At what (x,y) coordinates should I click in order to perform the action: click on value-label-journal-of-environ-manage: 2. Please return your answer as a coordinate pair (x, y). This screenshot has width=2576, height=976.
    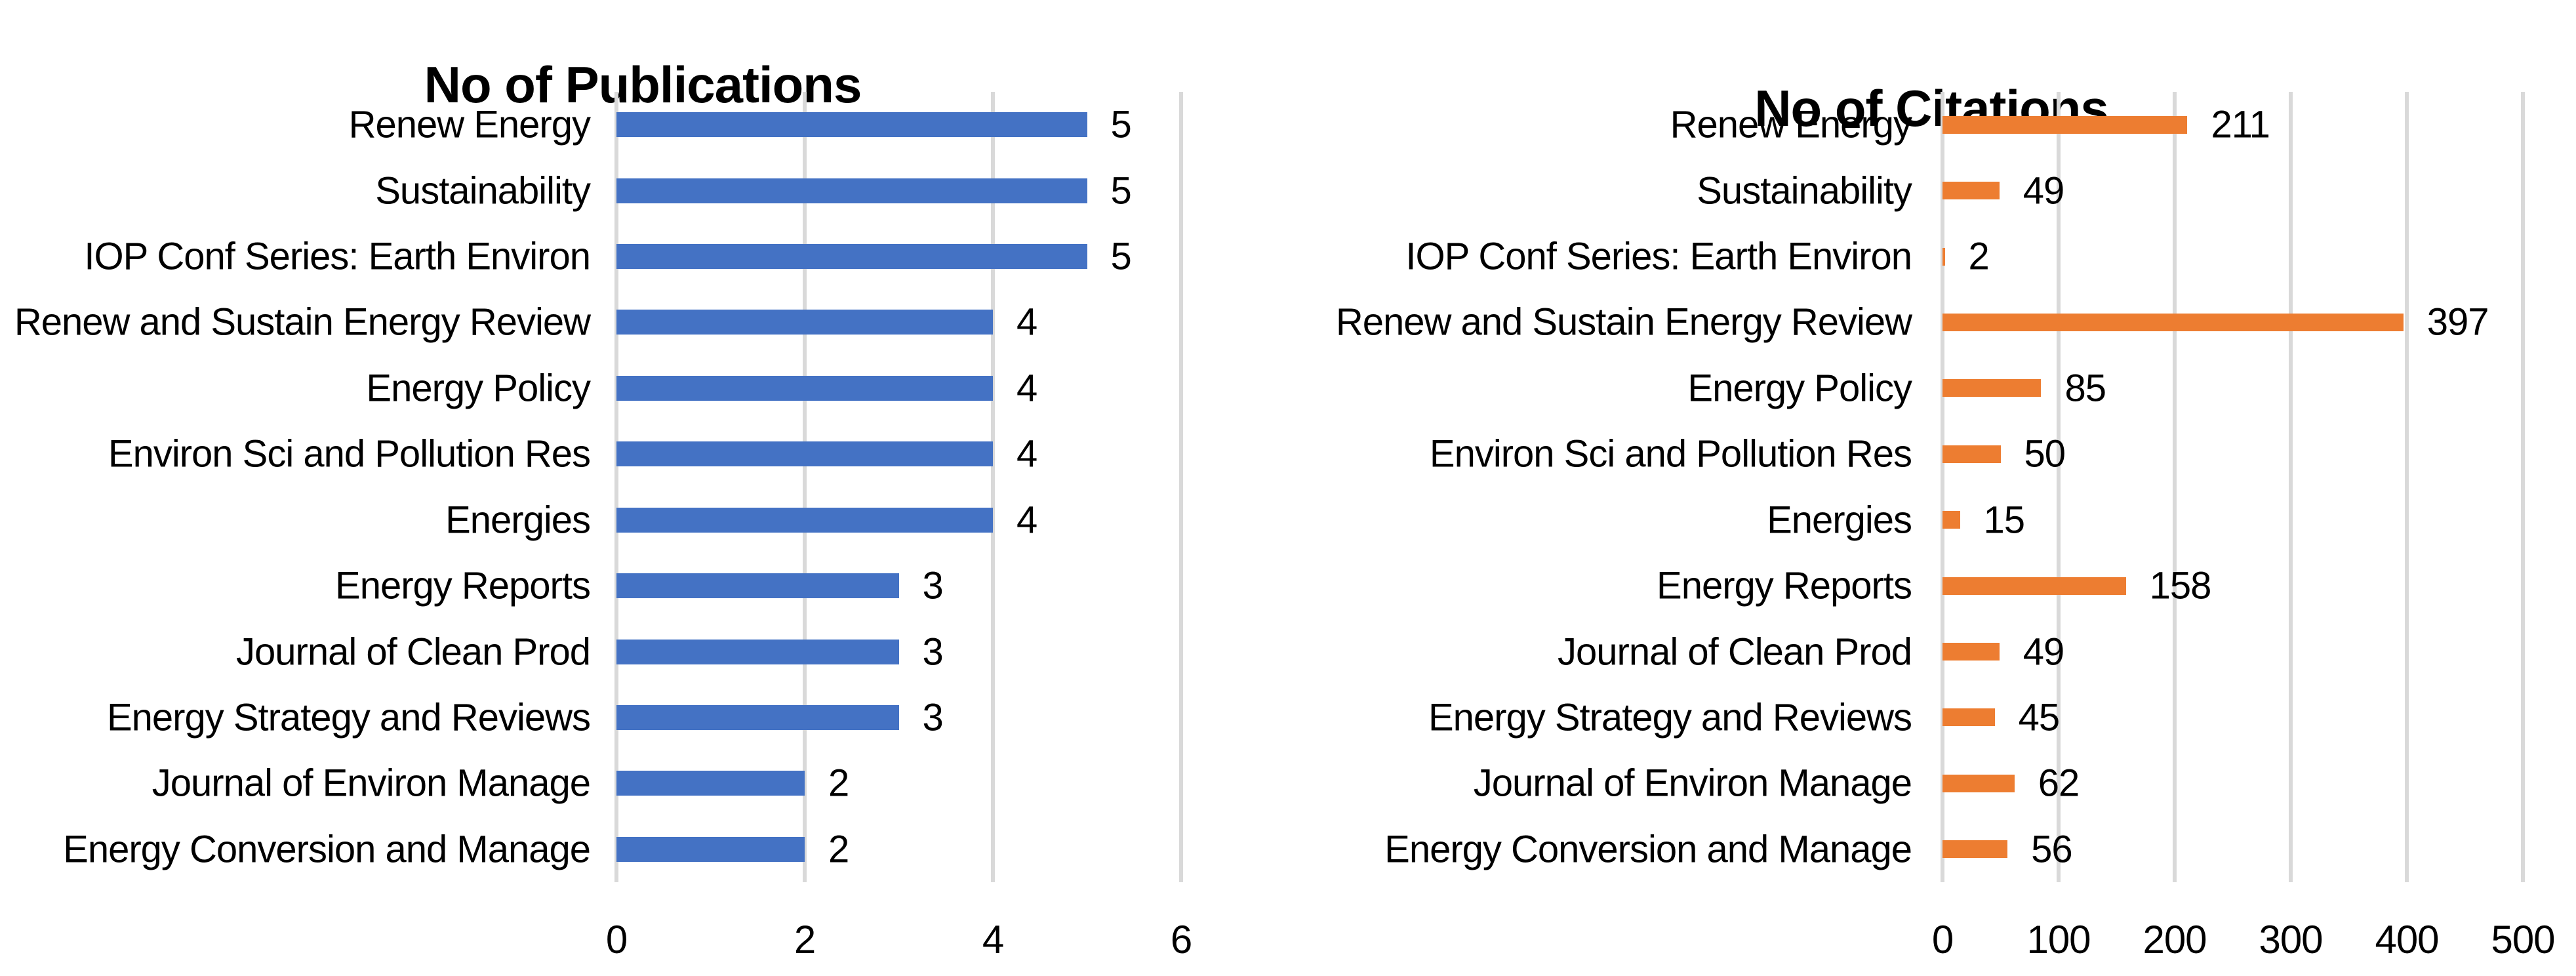
    Looking at the image, I should click on (838, 783).